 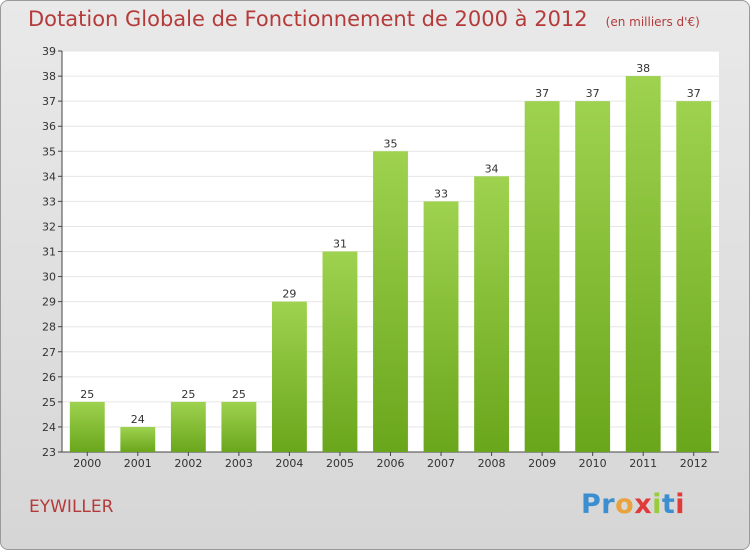 What do you see at coordinates (49, 76) in the screenshot?
I see `y-tick-label: 38` at bounding box center [49, 76].